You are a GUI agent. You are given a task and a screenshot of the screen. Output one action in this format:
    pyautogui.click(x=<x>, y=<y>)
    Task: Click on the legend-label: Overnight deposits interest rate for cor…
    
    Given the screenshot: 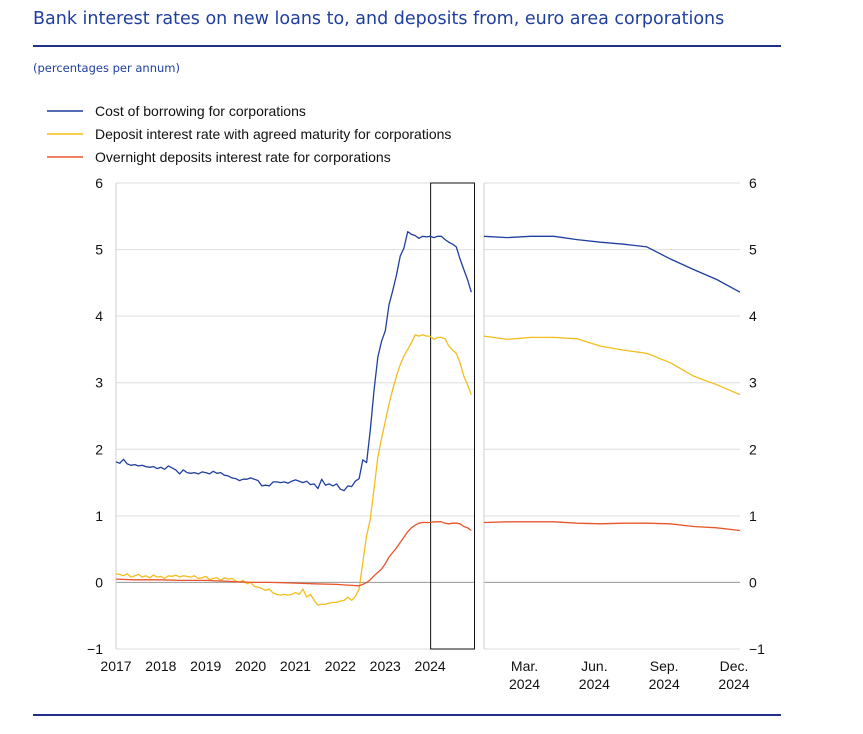 What is the action you would take?
    pyautogui.click(x=243, y=157)
    